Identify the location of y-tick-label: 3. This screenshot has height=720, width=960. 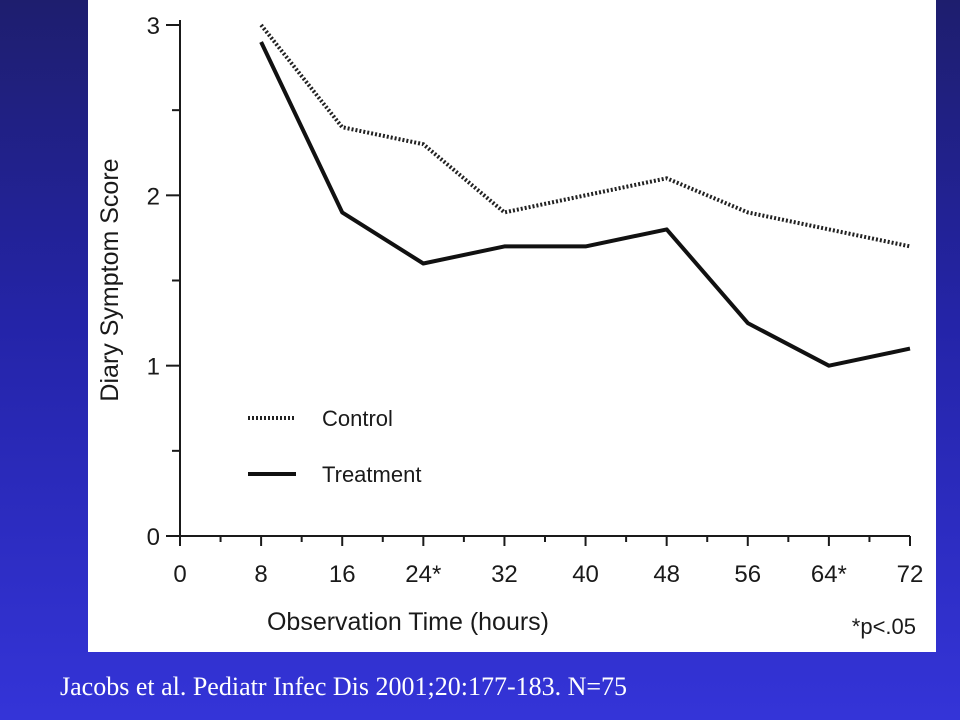
(153, 26).